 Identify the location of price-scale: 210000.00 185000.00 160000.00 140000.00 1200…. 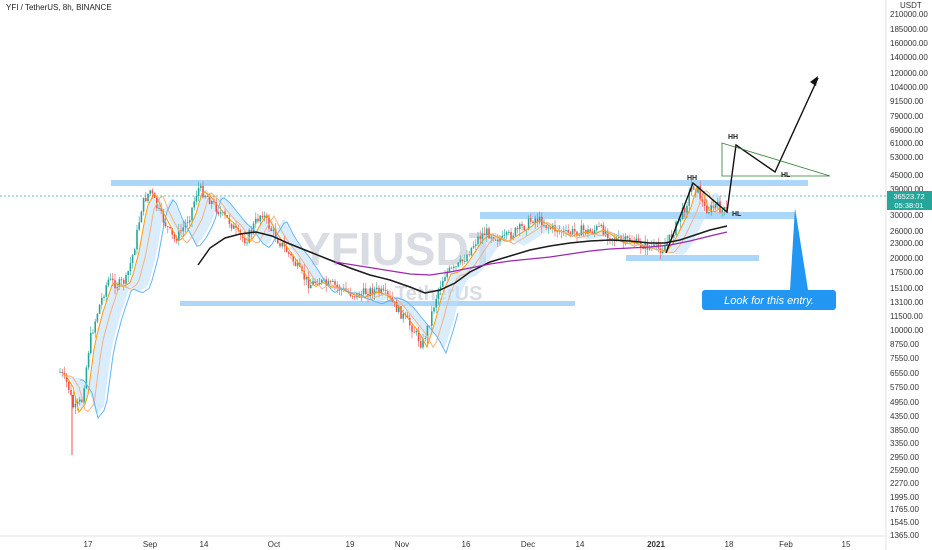
(909, 275).